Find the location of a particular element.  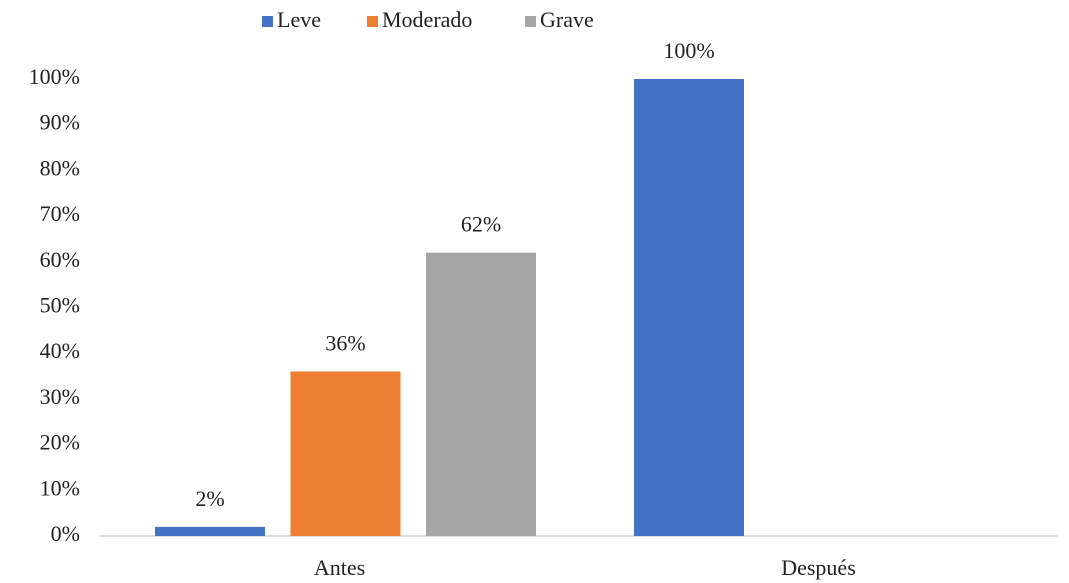

y-tick-label: 70% is located at coordinates (60, 213).